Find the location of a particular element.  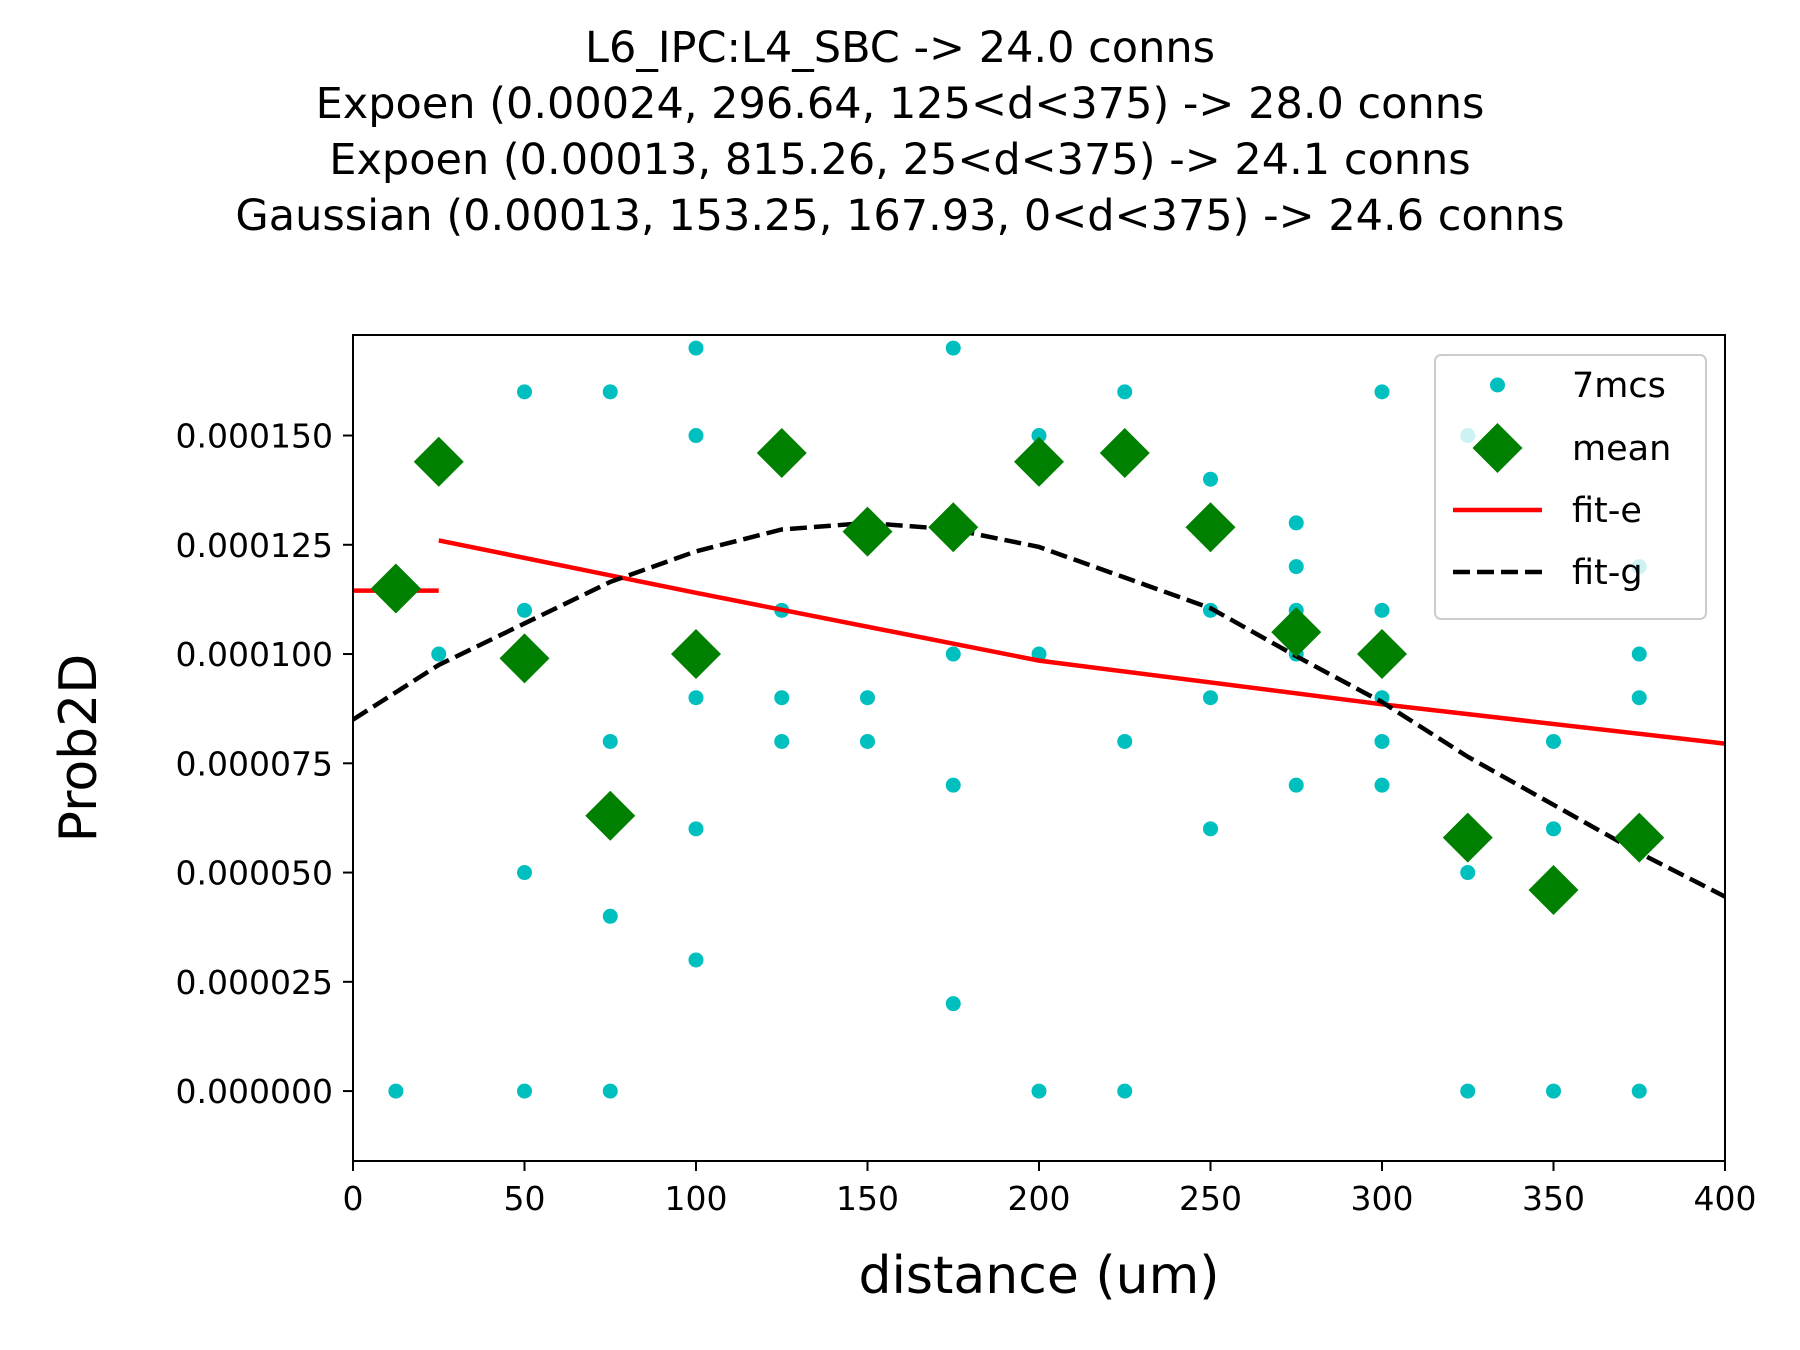

y-tick-label: 0.000050 is located at coordinates (254, 873).